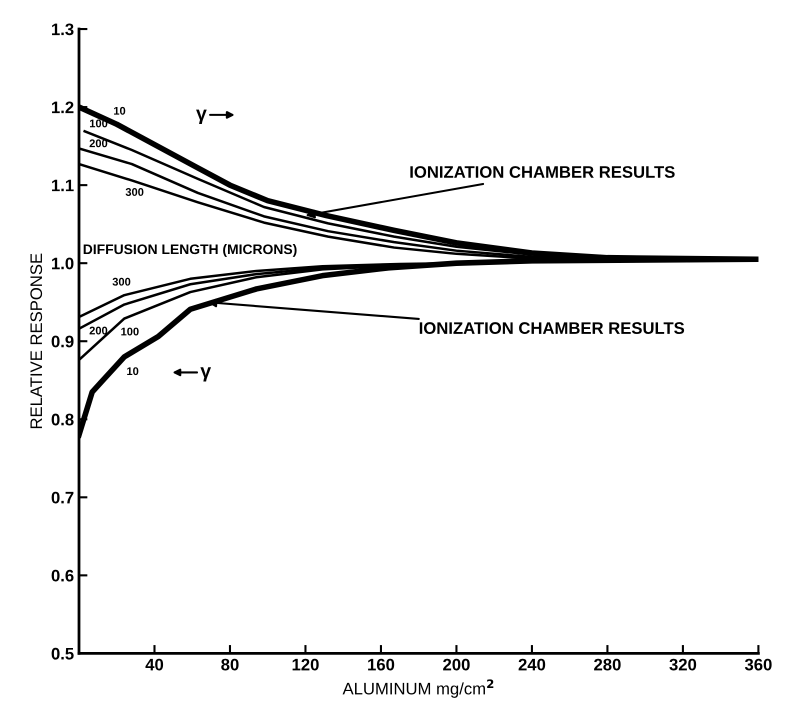 The height and width of the screenshot is (726, 790). Describe the element at coordinates (63, 342) in the screenshot. I see `y-tick-label: 0.9` at that location.